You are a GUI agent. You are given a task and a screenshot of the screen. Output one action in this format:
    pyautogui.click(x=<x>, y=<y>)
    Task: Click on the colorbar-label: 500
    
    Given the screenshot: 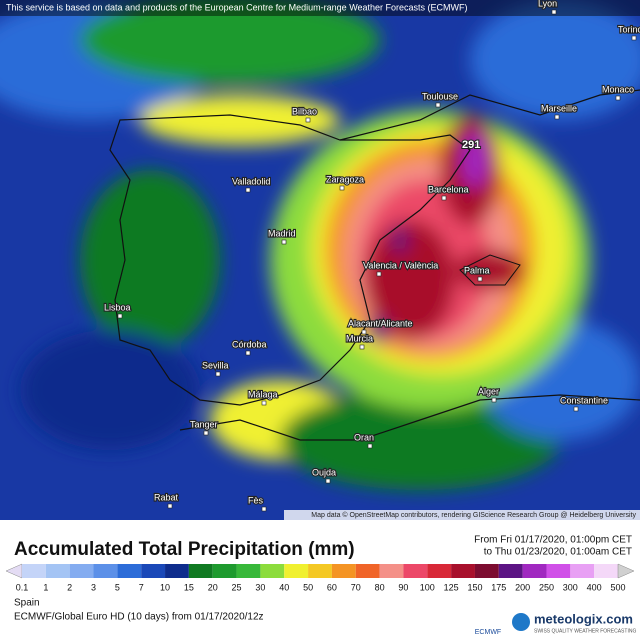 What is the action you would take?
    pyautogui.click(x=617, y=587)
    